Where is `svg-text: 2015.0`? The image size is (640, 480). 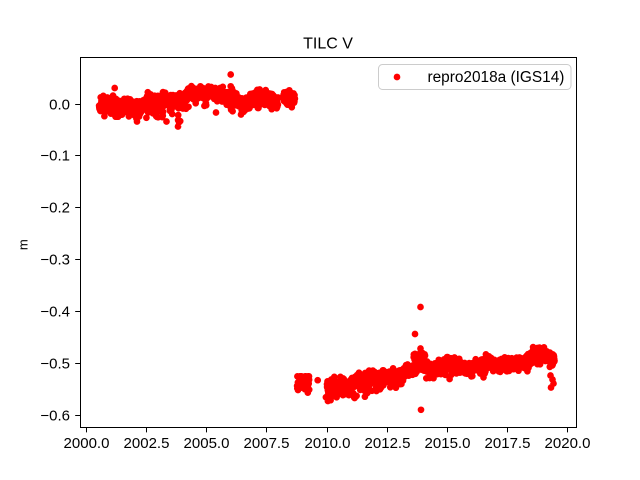 svg-text: 2015.0 is located at coordinates (448, 443).